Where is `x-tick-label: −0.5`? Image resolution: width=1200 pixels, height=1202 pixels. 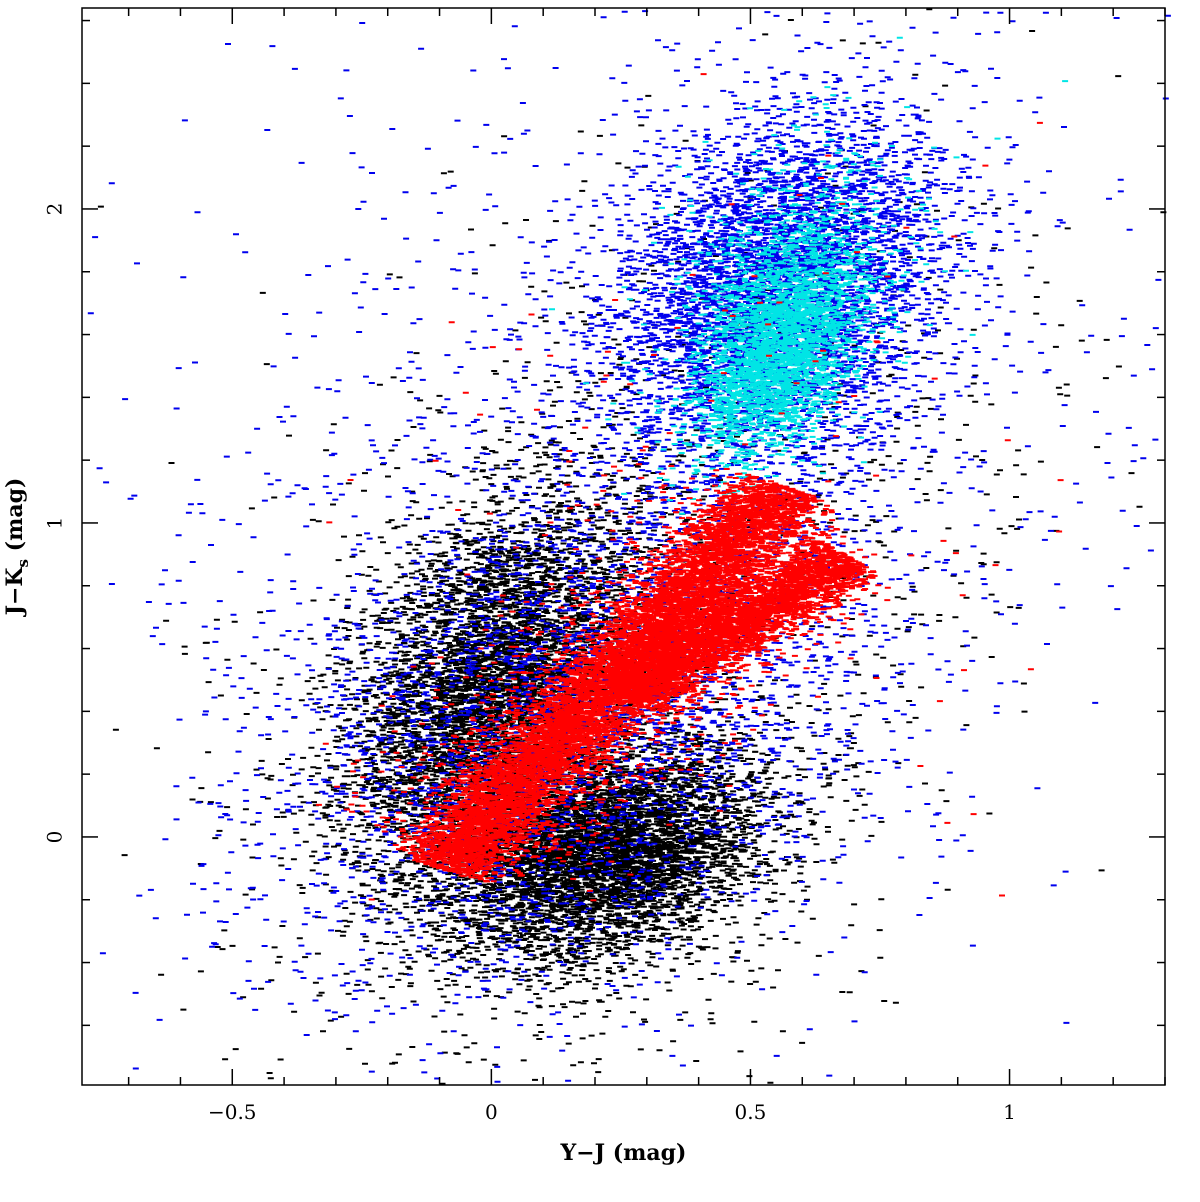
x-tick-label: −0.5 is located at coordinates (232, 1112).